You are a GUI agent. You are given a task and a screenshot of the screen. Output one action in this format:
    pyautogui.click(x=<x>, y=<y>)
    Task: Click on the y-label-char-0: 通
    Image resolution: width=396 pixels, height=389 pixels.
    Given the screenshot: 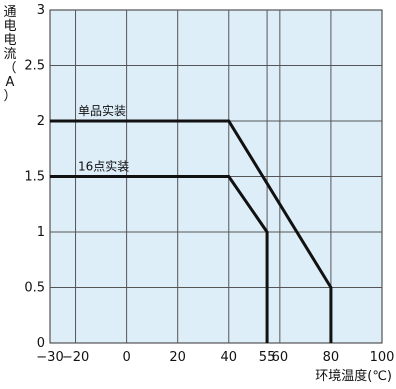 What is the action you would take?
    pyautogui.click(x=9, y=12)
    